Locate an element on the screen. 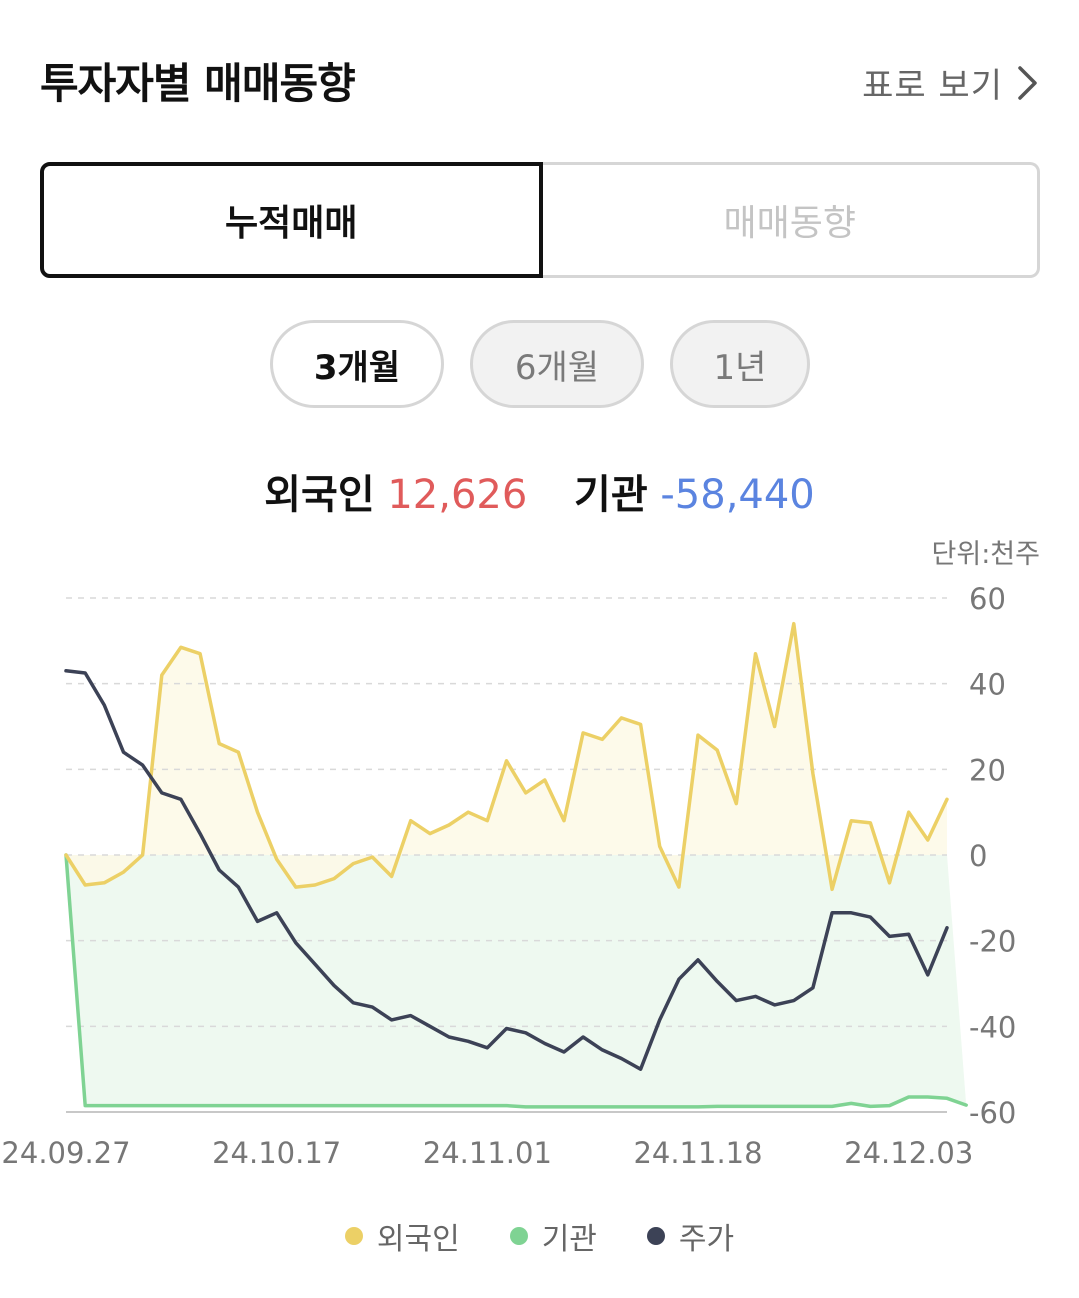 The width and height of the screenshot is (1079, 1298). y-tick-label: -60 is located at coordinates (992, 1113).